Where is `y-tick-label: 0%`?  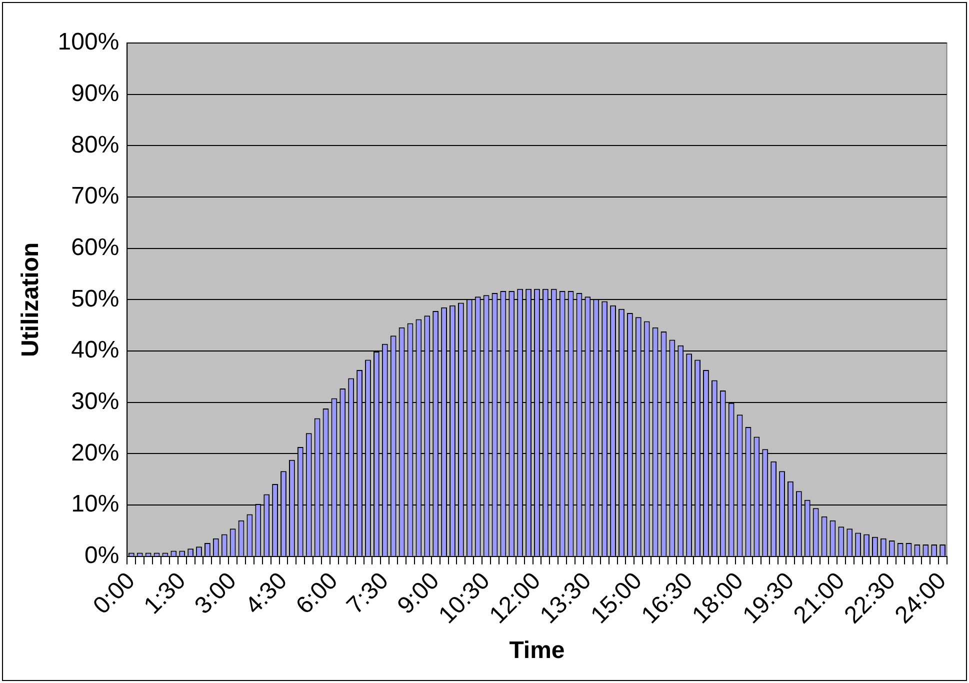
y-tick-label: 0% is located at coordinates (102, 555).